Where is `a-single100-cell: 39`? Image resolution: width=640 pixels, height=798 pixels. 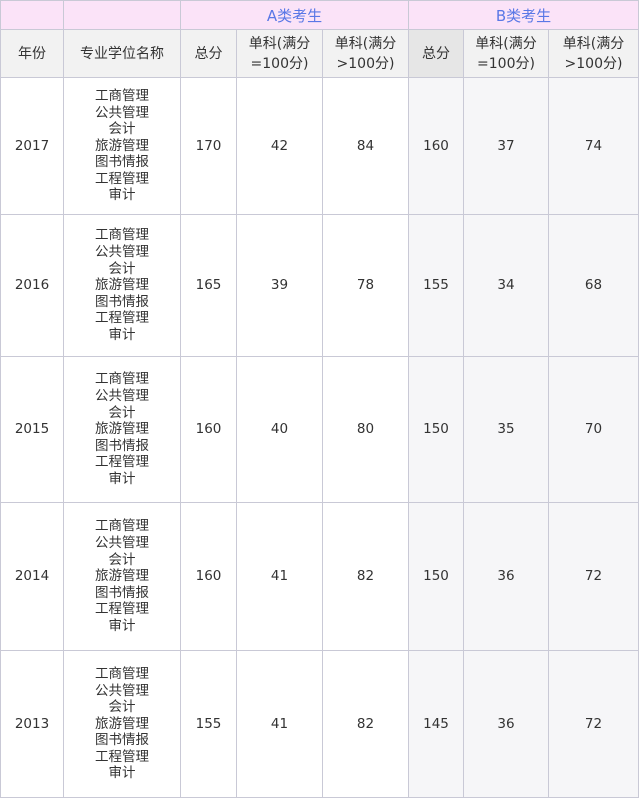
a-single100-cell: 39 is located at coordinates (279, 285).